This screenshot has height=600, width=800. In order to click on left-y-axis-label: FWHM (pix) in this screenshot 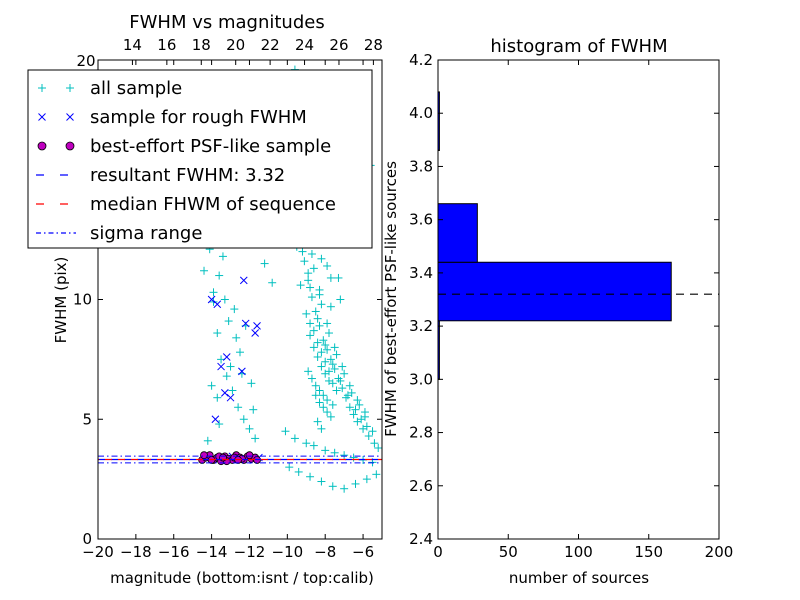, I will do `click(61, 300)`.